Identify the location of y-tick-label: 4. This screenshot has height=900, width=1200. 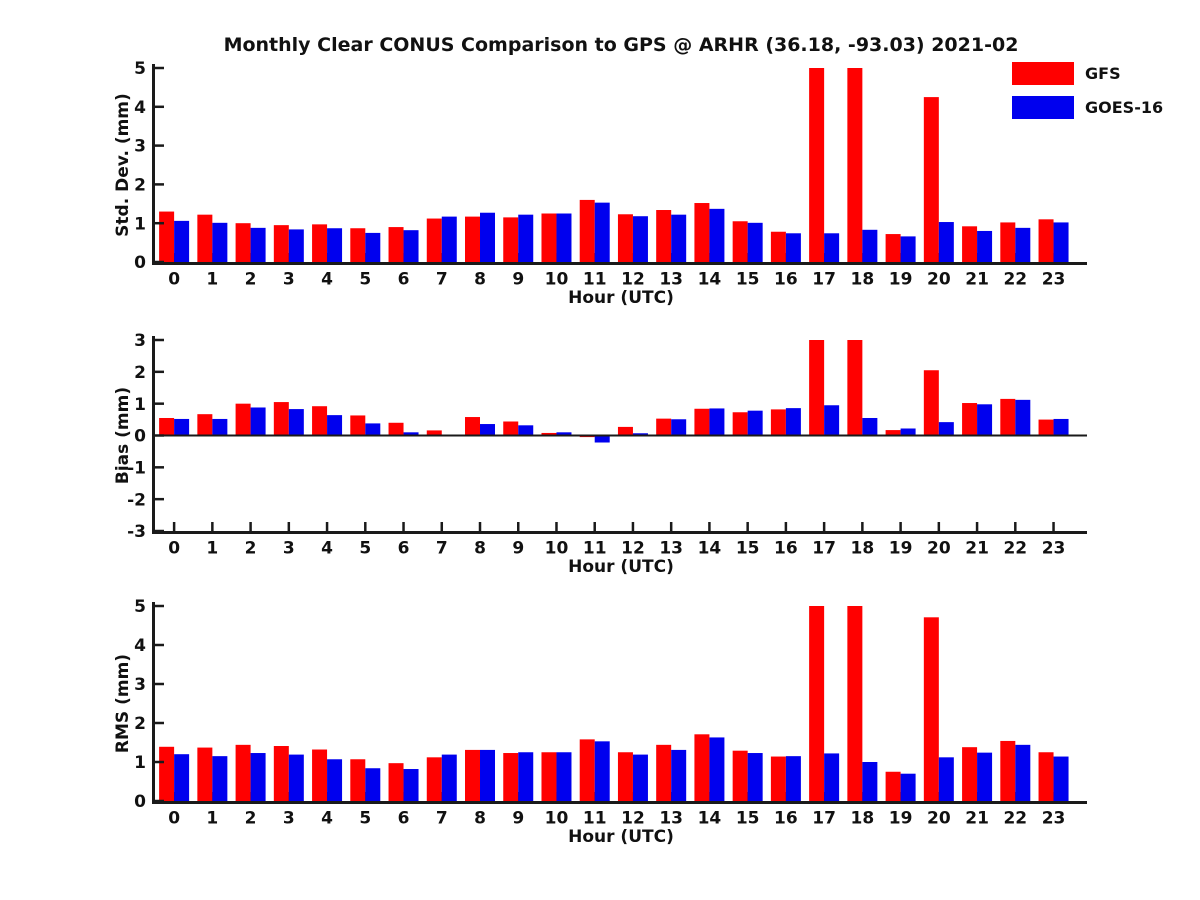
(140, 646).